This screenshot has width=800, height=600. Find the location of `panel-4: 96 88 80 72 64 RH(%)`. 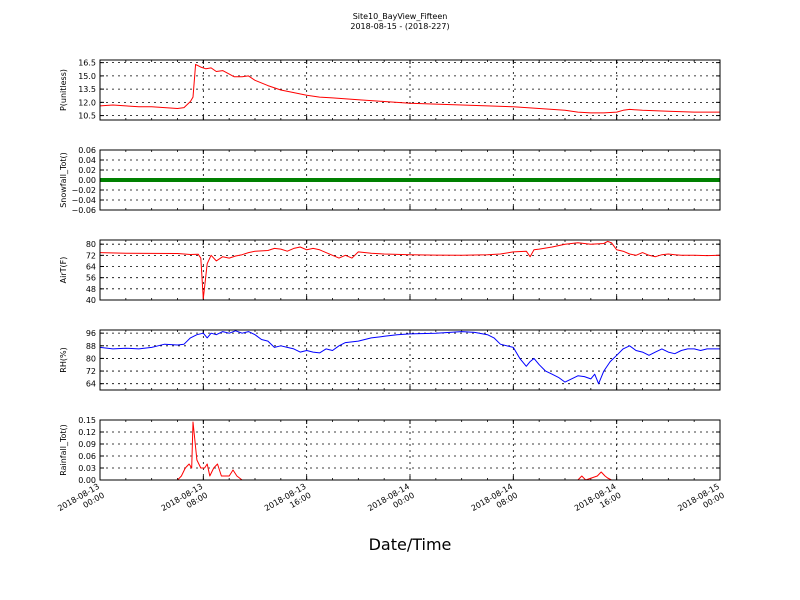

panel-4: 96 88 80 72 64 RH(%) is located at coordinates (390, 360).